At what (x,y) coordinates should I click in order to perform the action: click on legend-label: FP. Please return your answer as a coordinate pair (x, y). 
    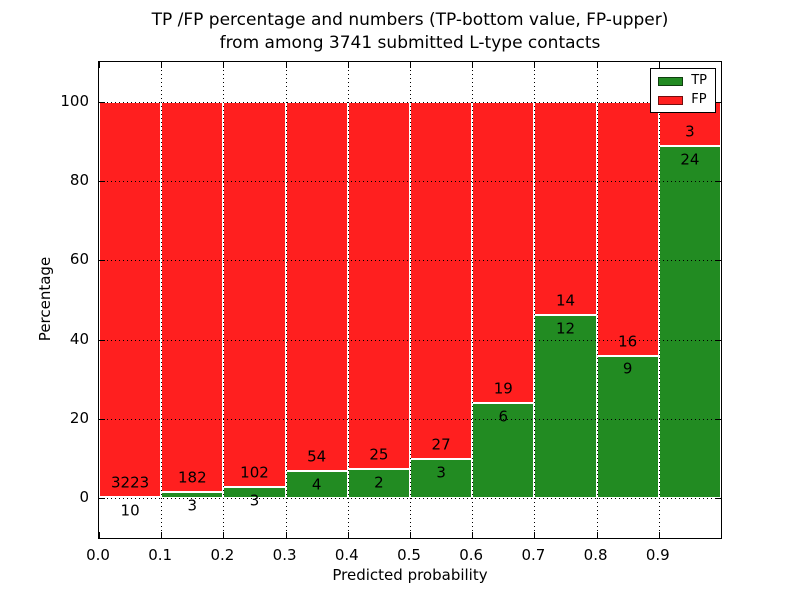
    Looking at the image, I should click on (699, 99).